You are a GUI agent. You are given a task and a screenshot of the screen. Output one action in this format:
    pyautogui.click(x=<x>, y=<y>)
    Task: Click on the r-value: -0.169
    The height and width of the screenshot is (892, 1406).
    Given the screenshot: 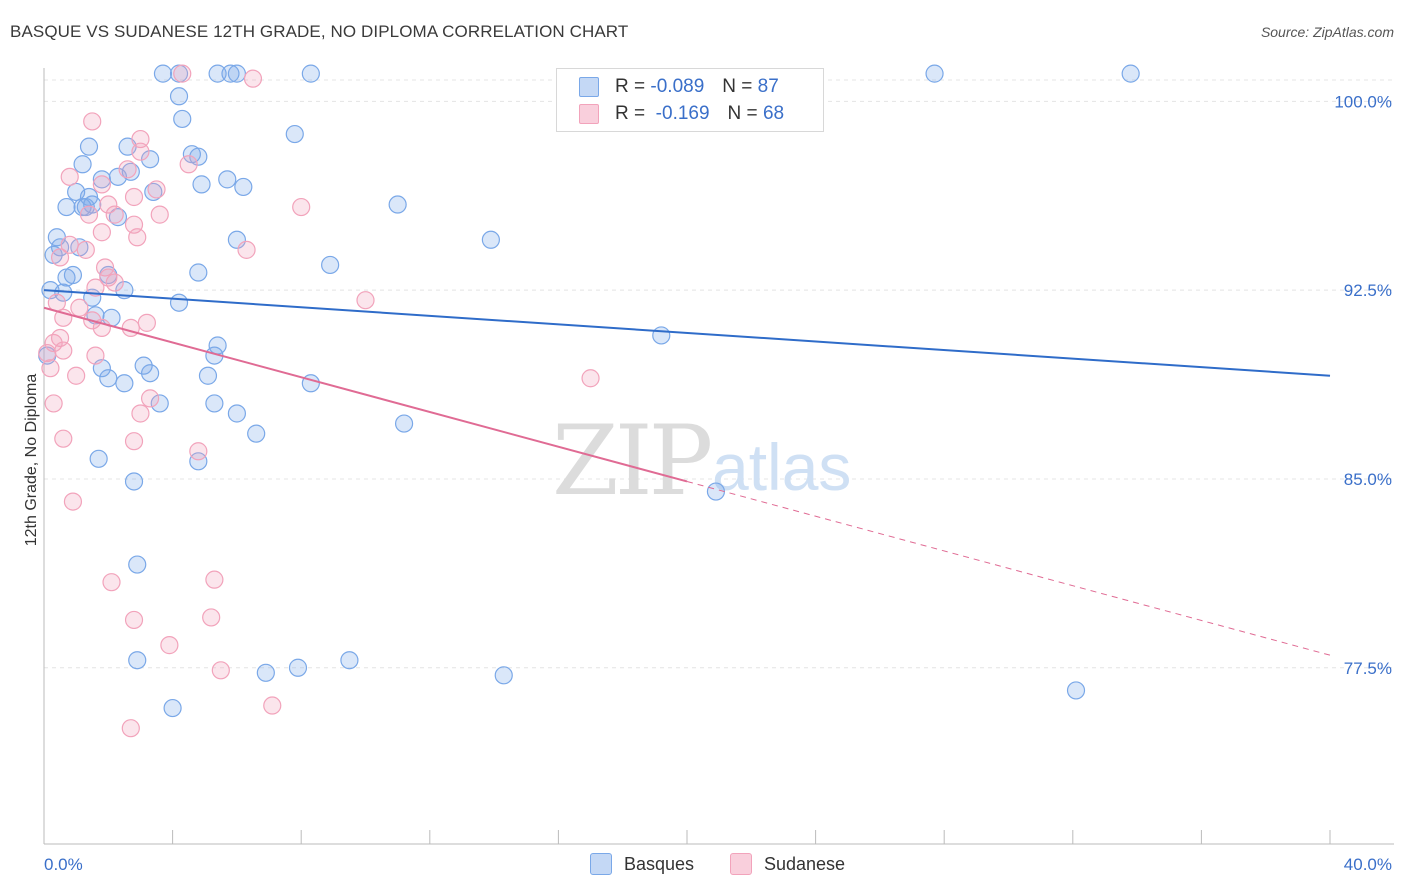 What is the action you would take?
    pyautogui.click(x=682, y=113)
    